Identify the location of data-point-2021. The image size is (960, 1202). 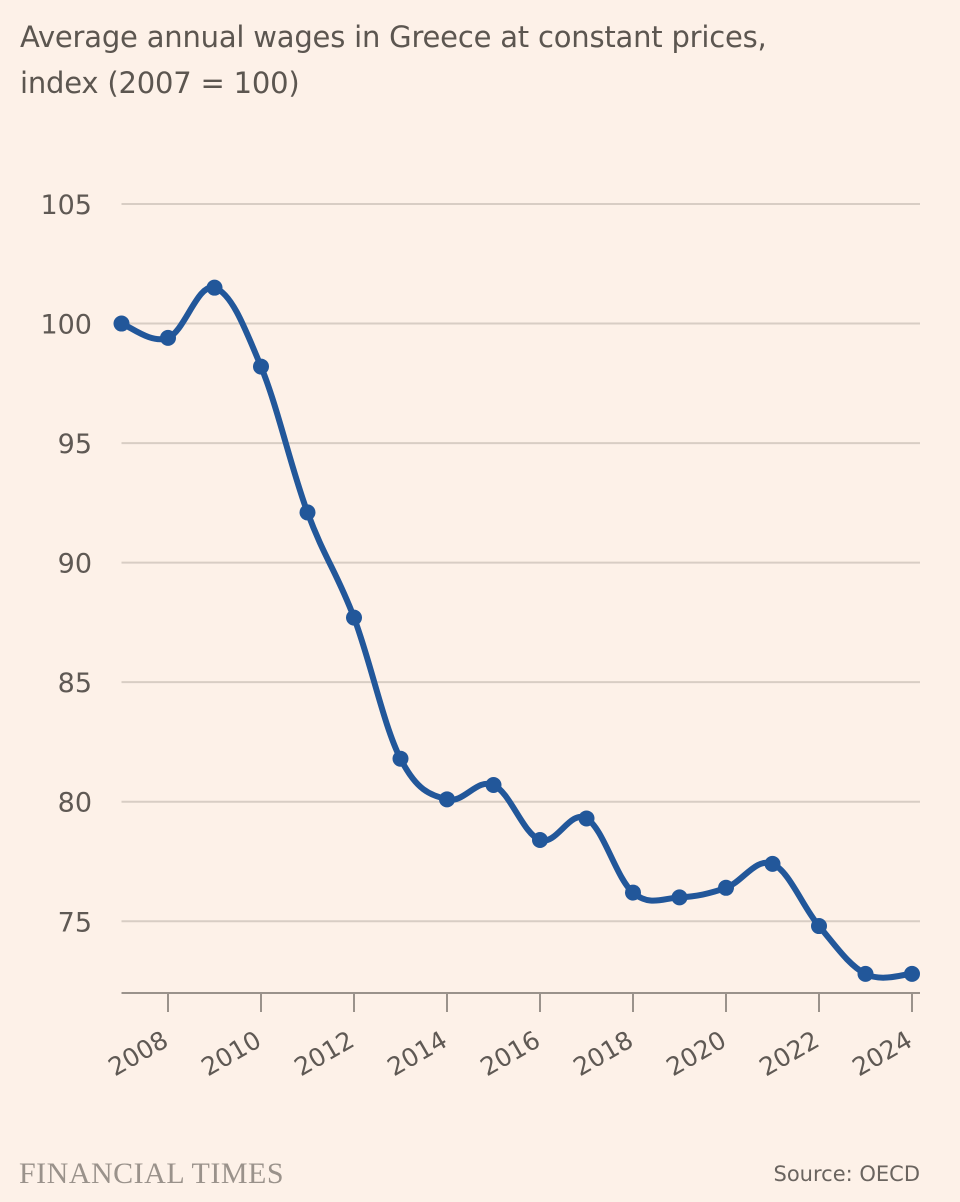
(772, 863).